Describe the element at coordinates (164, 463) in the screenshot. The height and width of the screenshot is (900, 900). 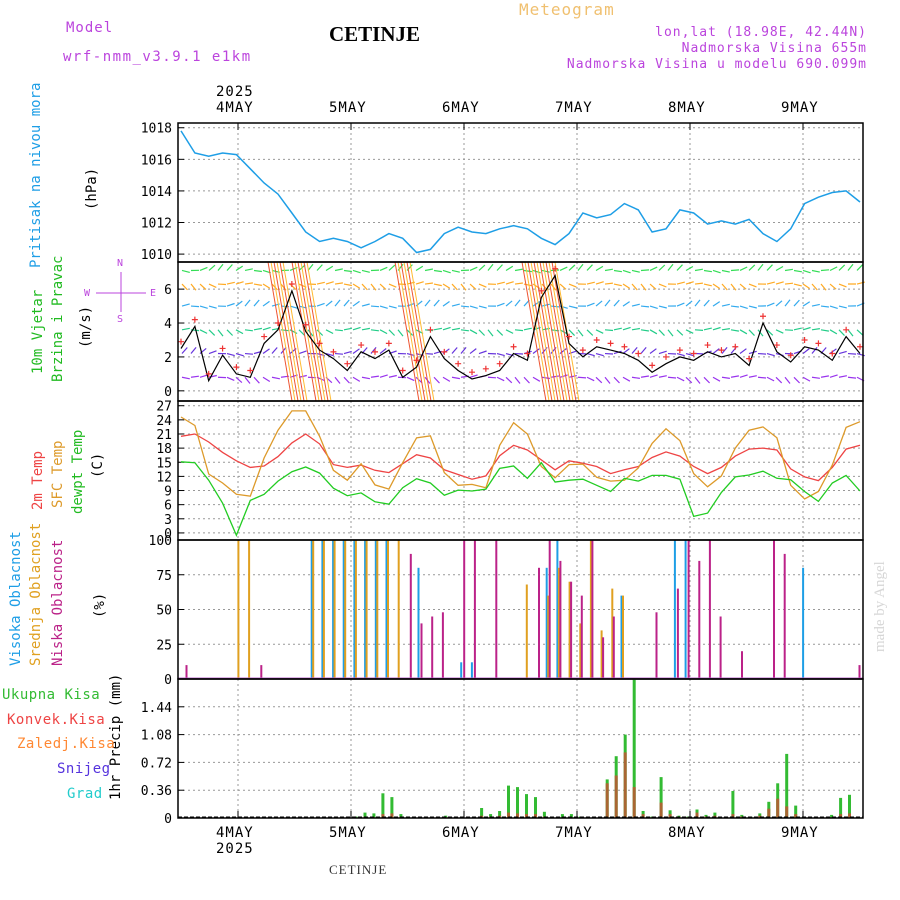
I see `y-tick-label: 15` at that location.